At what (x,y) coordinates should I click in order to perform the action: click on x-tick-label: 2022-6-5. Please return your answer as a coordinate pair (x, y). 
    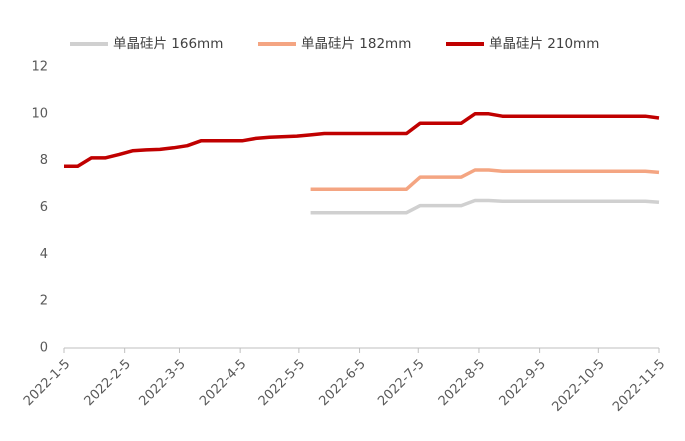
    Looking at the image, I should click on (343, 383).